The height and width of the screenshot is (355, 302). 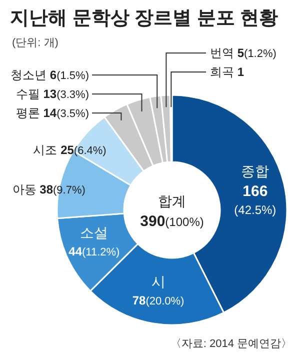 I want to click on data-label: 44(11.2%), so click(x=94, y=251).